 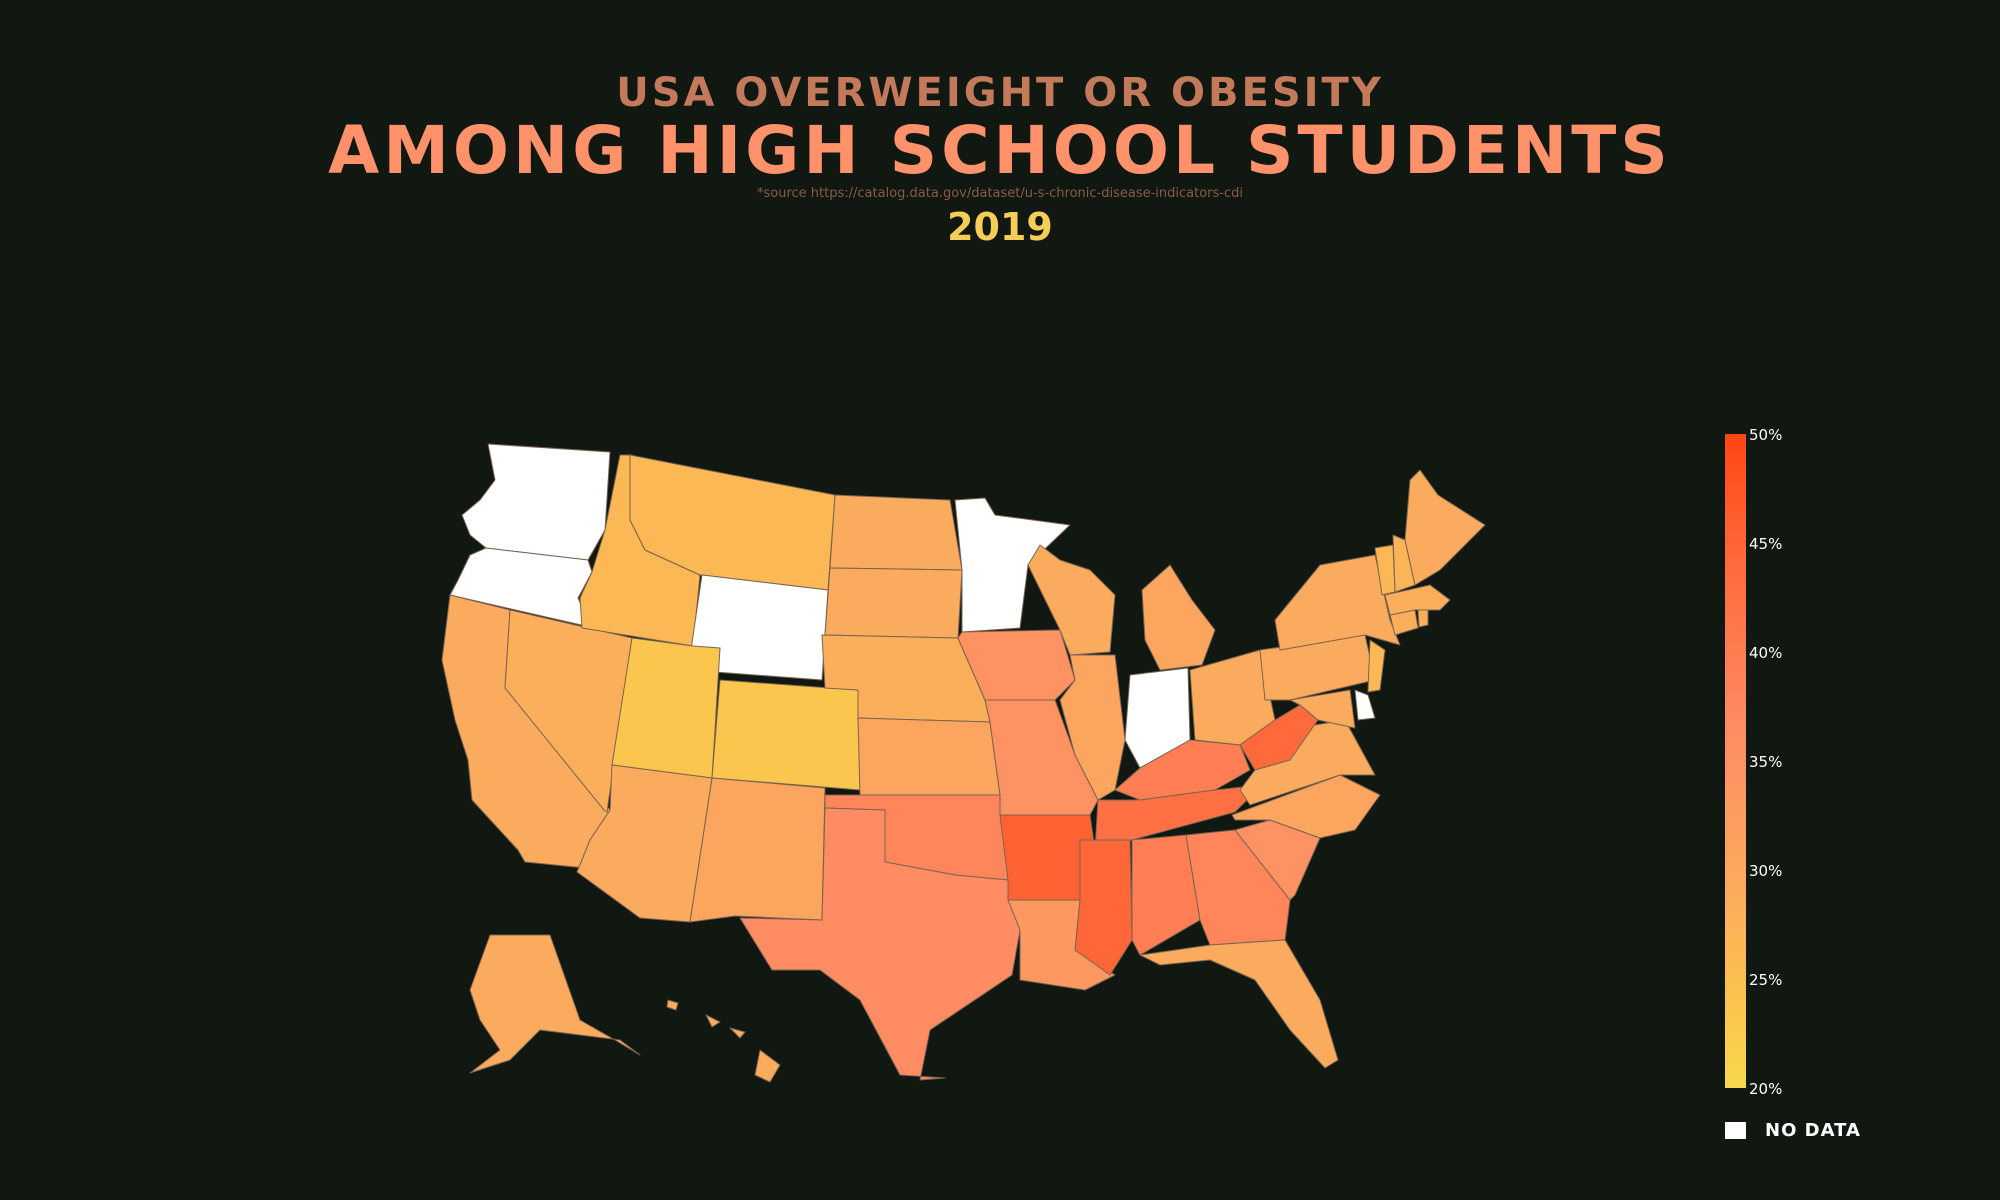 I want to click on color-scale-bar, so click(x=1735, y=761).